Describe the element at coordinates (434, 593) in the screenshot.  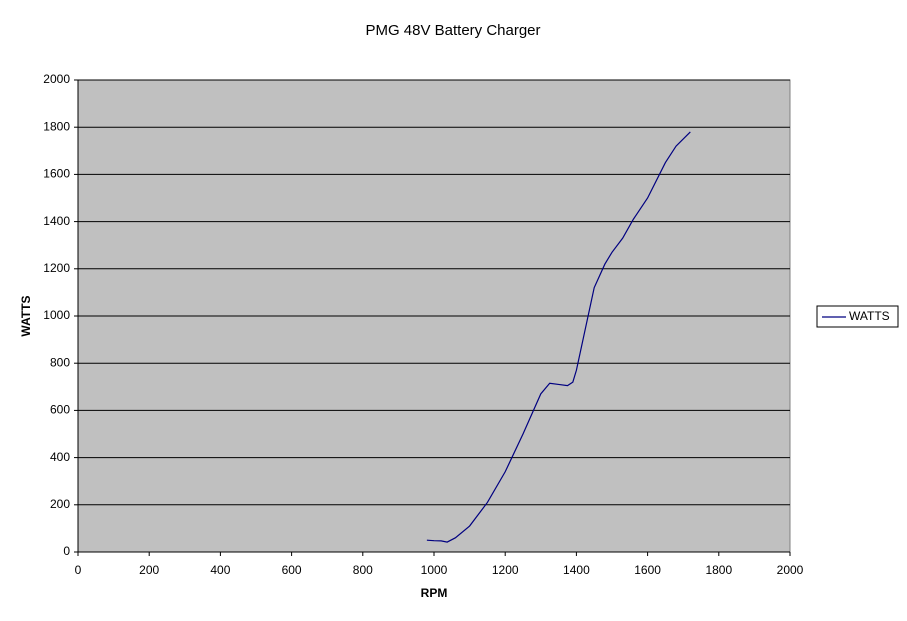
I see `x-axis-label: RPM` at that location.